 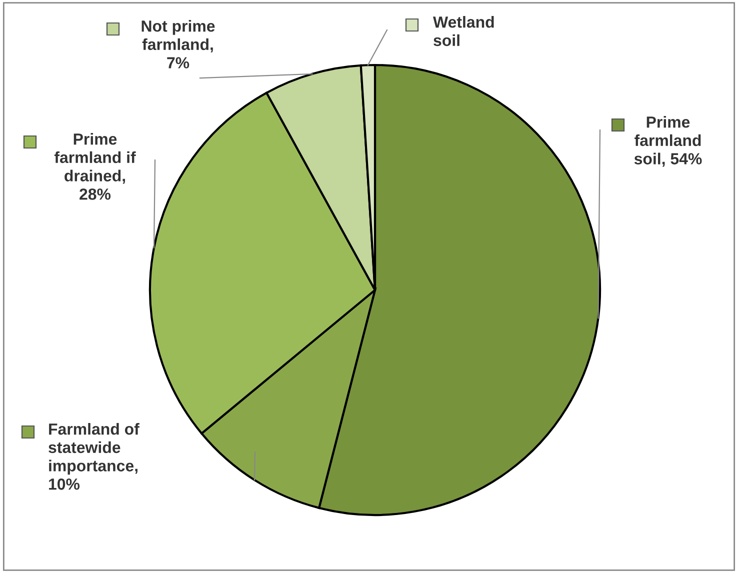 What do you see at coordinates (95, 166) in the screenshot?
I see `legend-label: Prime farmland if drained, 28%` at bounding box center [95, 166].